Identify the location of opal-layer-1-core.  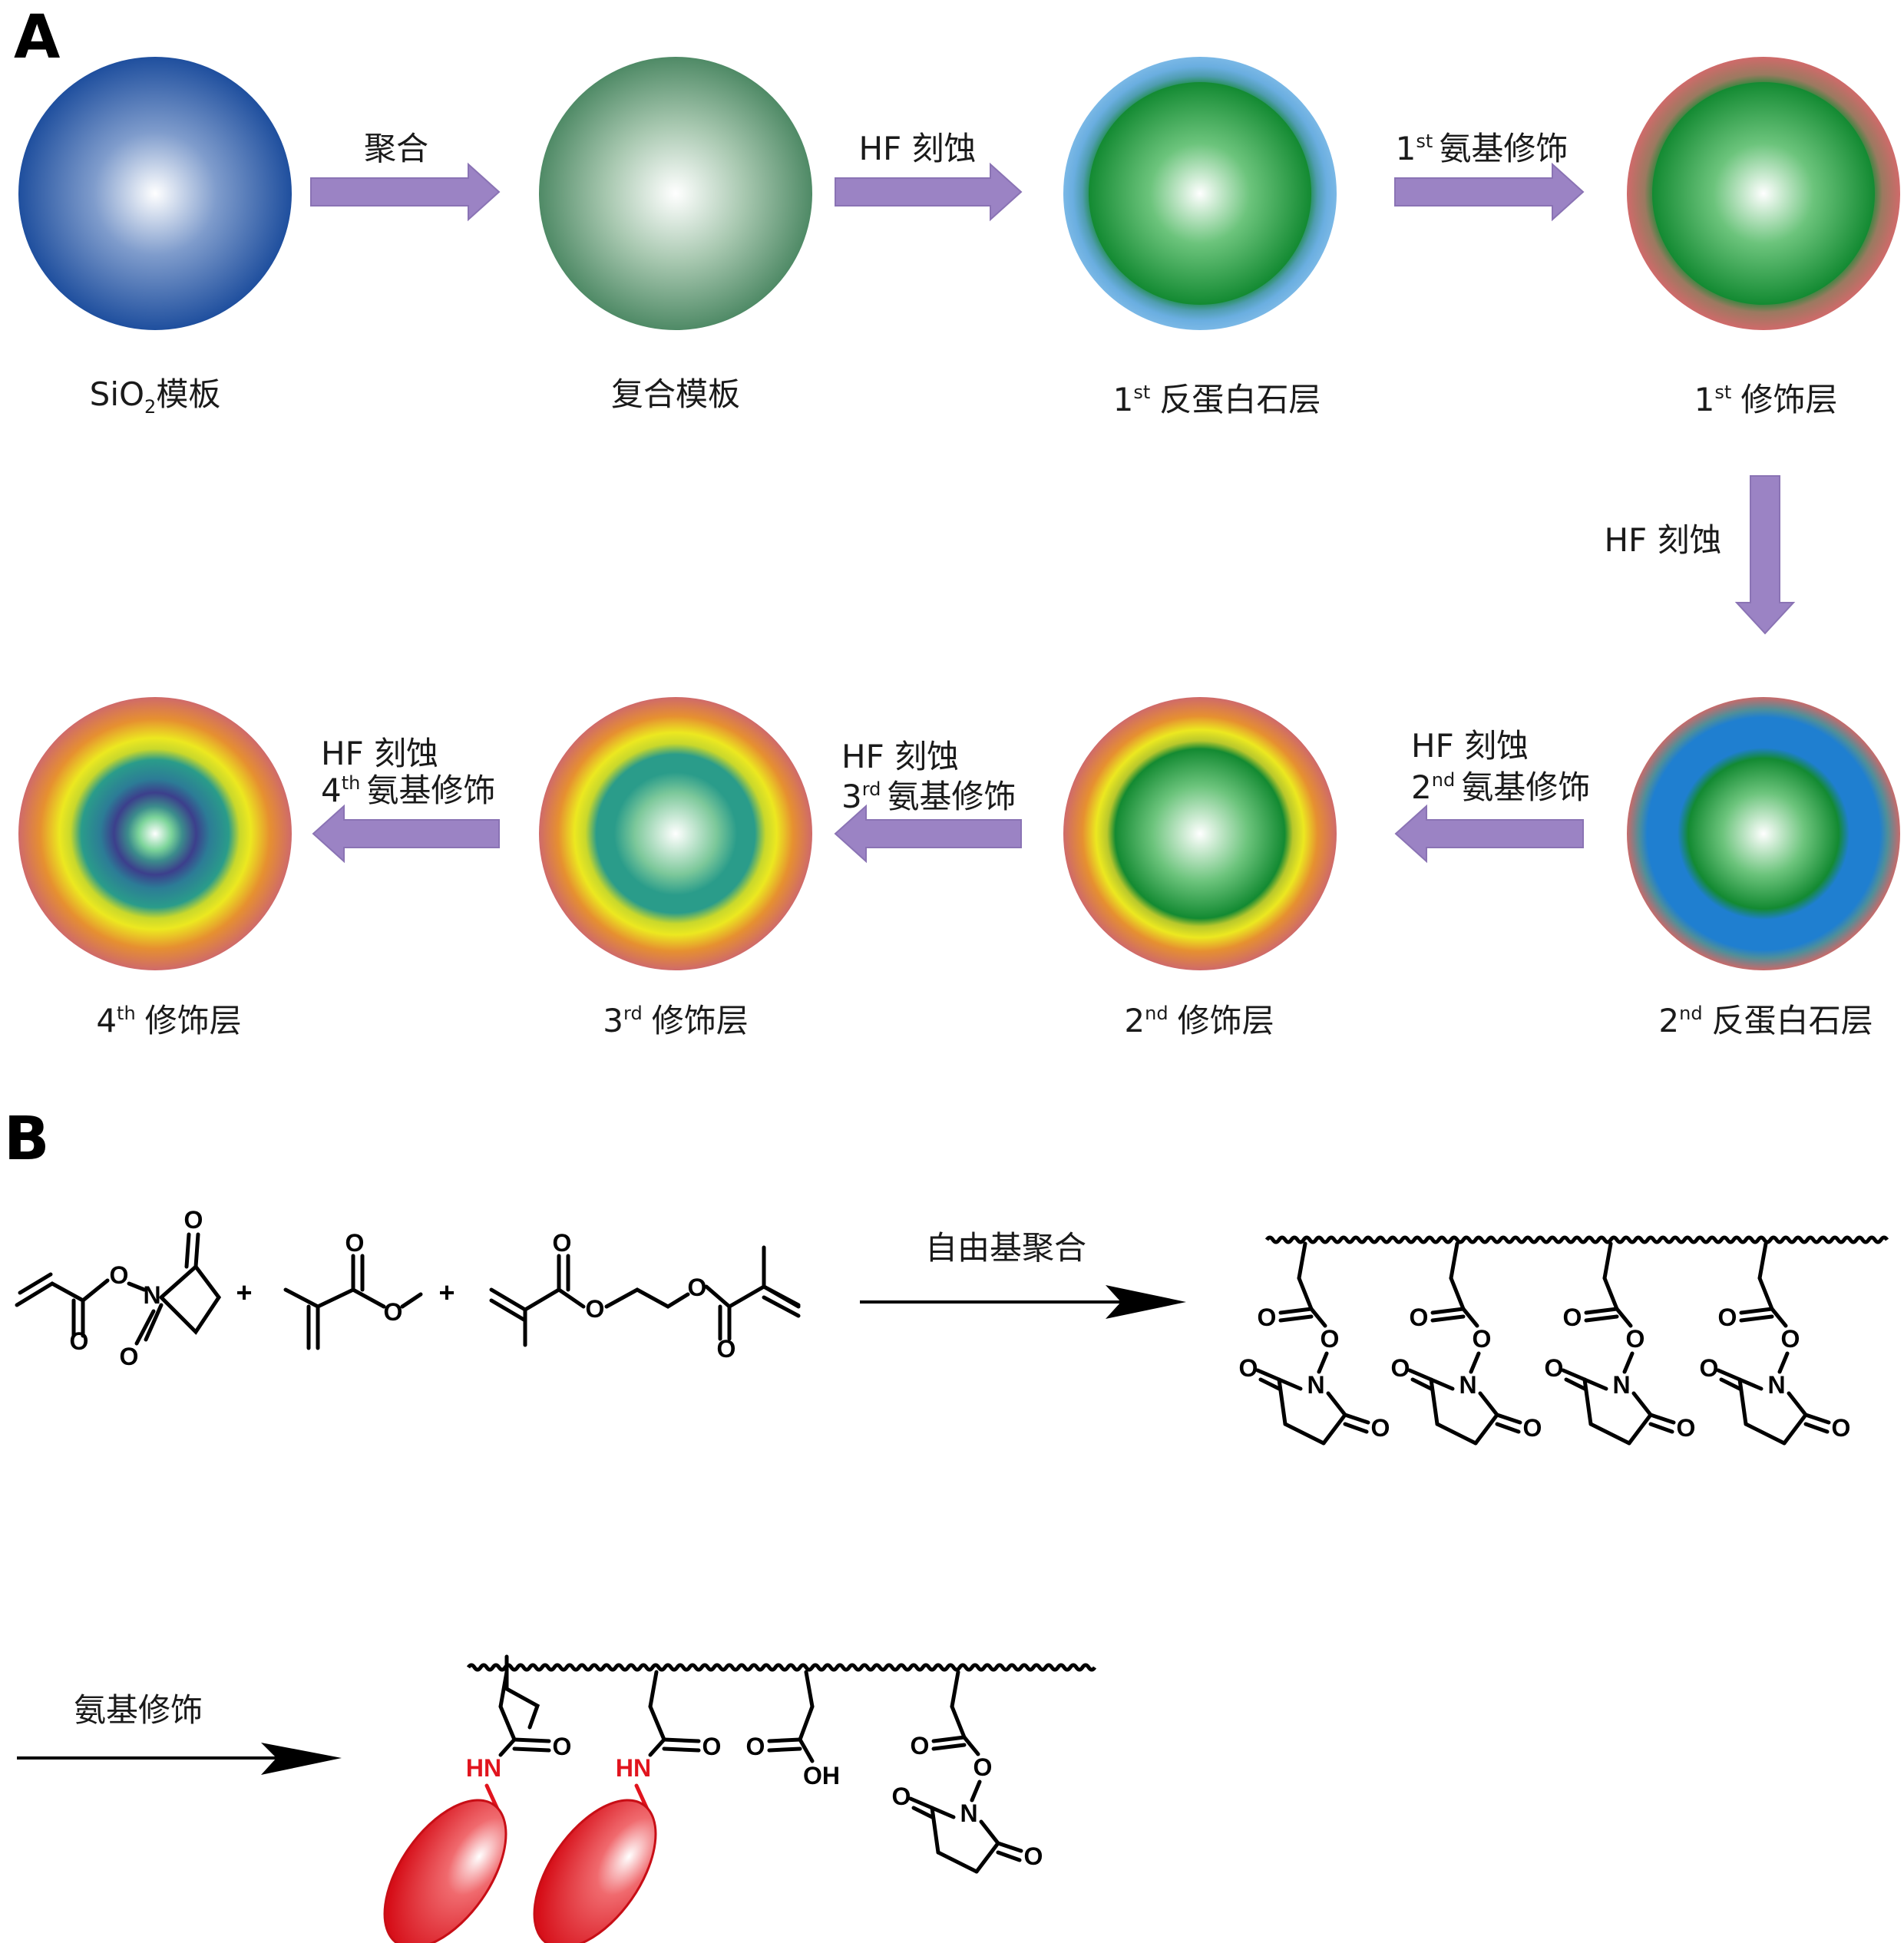
(1200, 193).